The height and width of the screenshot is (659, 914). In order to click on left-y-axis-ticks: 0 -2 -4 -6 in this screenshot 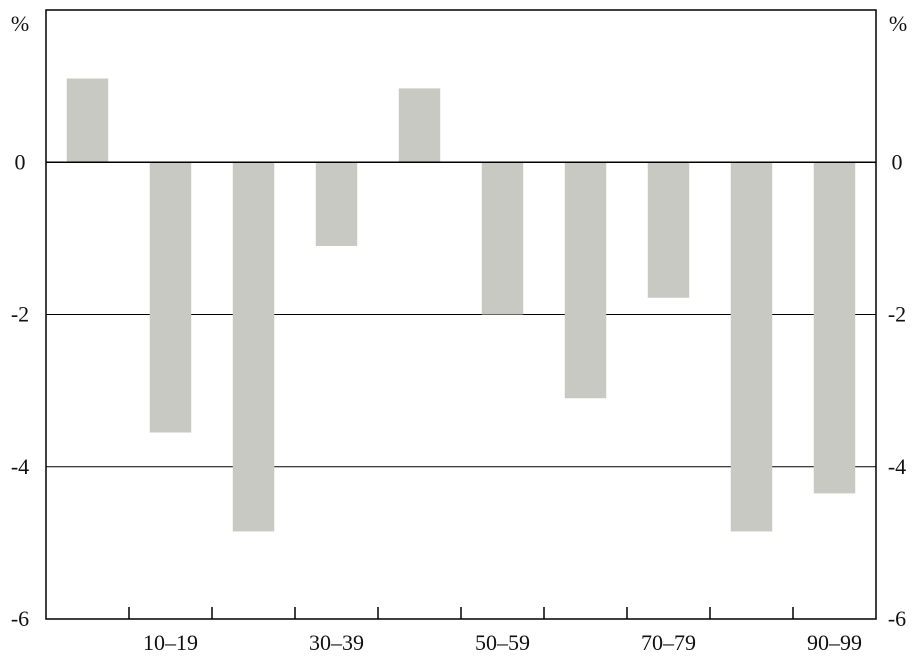, I will do `click(20, 390)`.